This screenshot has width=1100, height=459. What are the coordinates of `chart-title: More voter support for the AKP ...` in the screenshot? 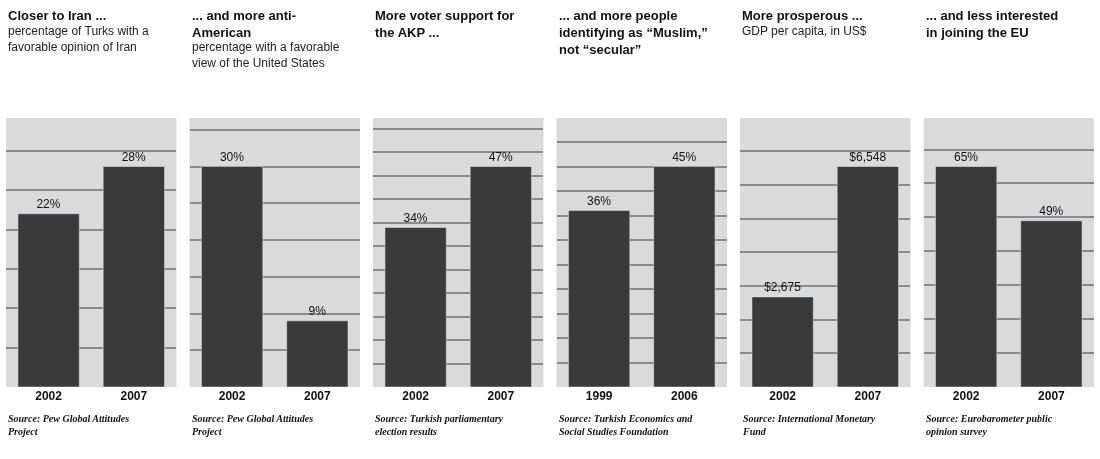 It's located at (445, 24).